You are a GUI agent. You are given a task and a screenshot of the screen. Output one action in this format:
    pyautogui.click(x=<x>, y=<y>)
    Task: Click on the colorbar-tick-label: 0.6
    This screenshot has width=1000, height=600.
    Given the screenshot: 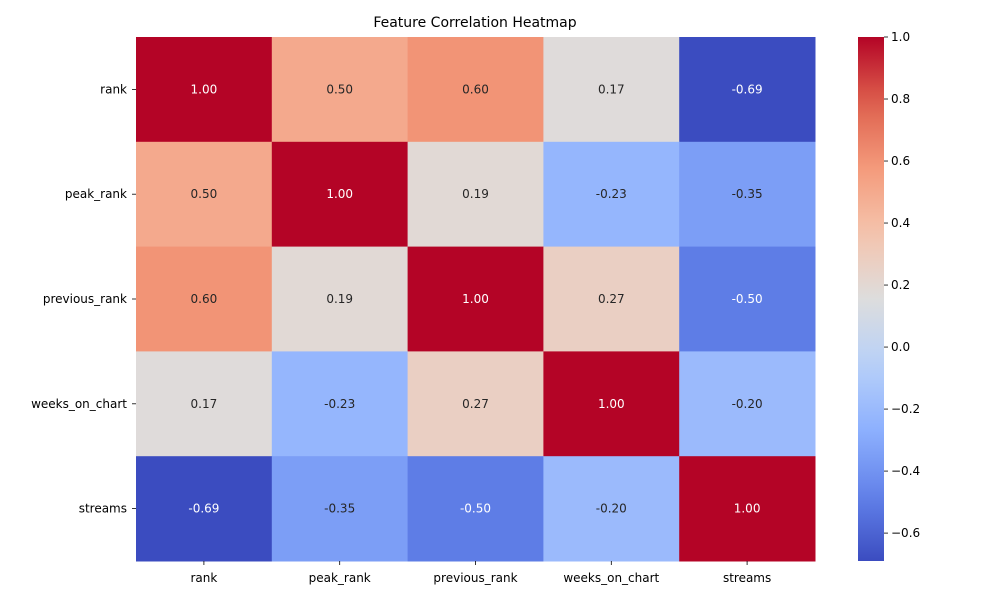 What is the action you would take?
    pyautogui.click(x=900, y=161)
    